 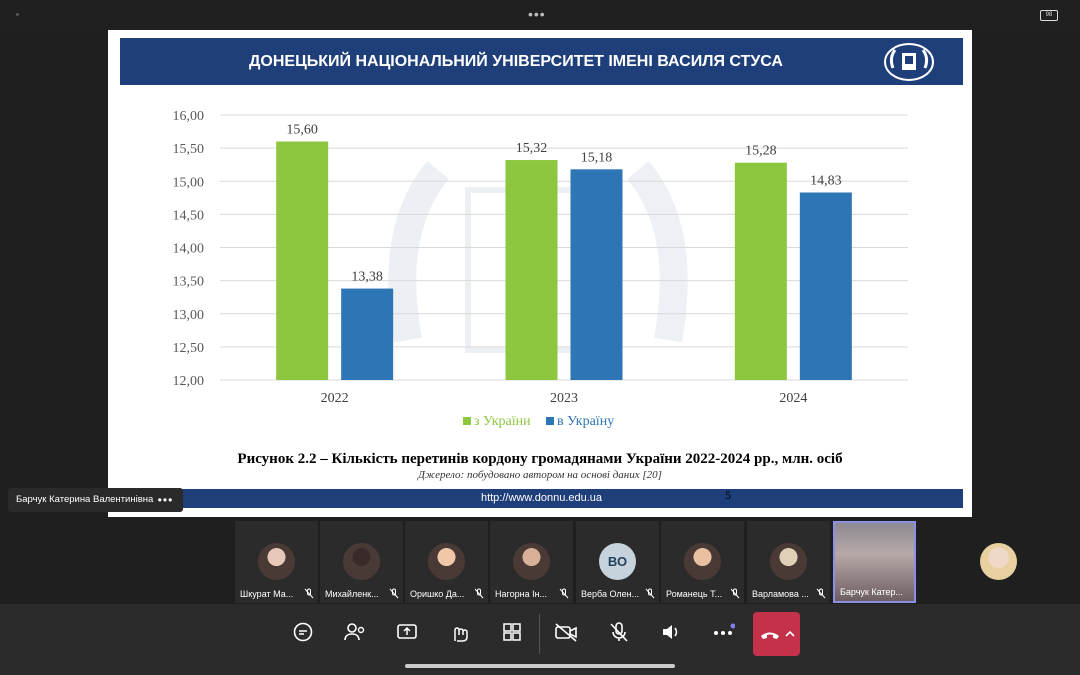 What do you see at coordinates (85, 499) in the screenshot?
I see `presenter-name: Барчук Катерина Валентинівна` at bounding box center [85, 499].